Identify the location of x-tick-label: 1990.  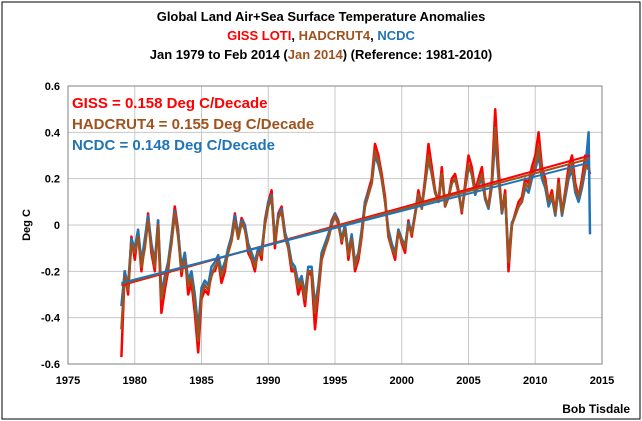
(268, 381).